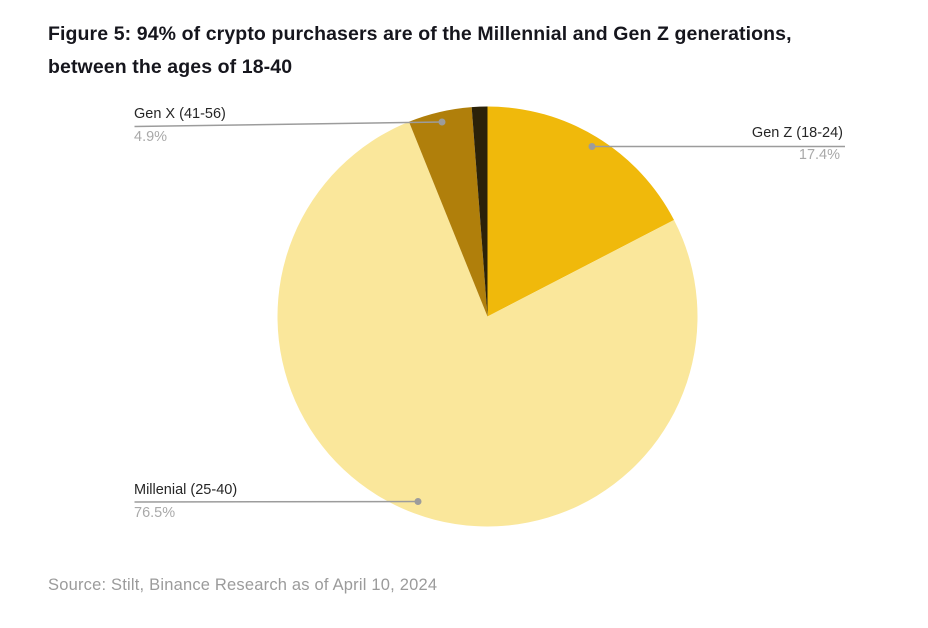 The width and height of the screenshot is (928, 628). What do you see at coordinates (170, 67) in the screenshot?
I see `figure-title-line2: between the ages of 18-40` at bounding box center [170, 67].